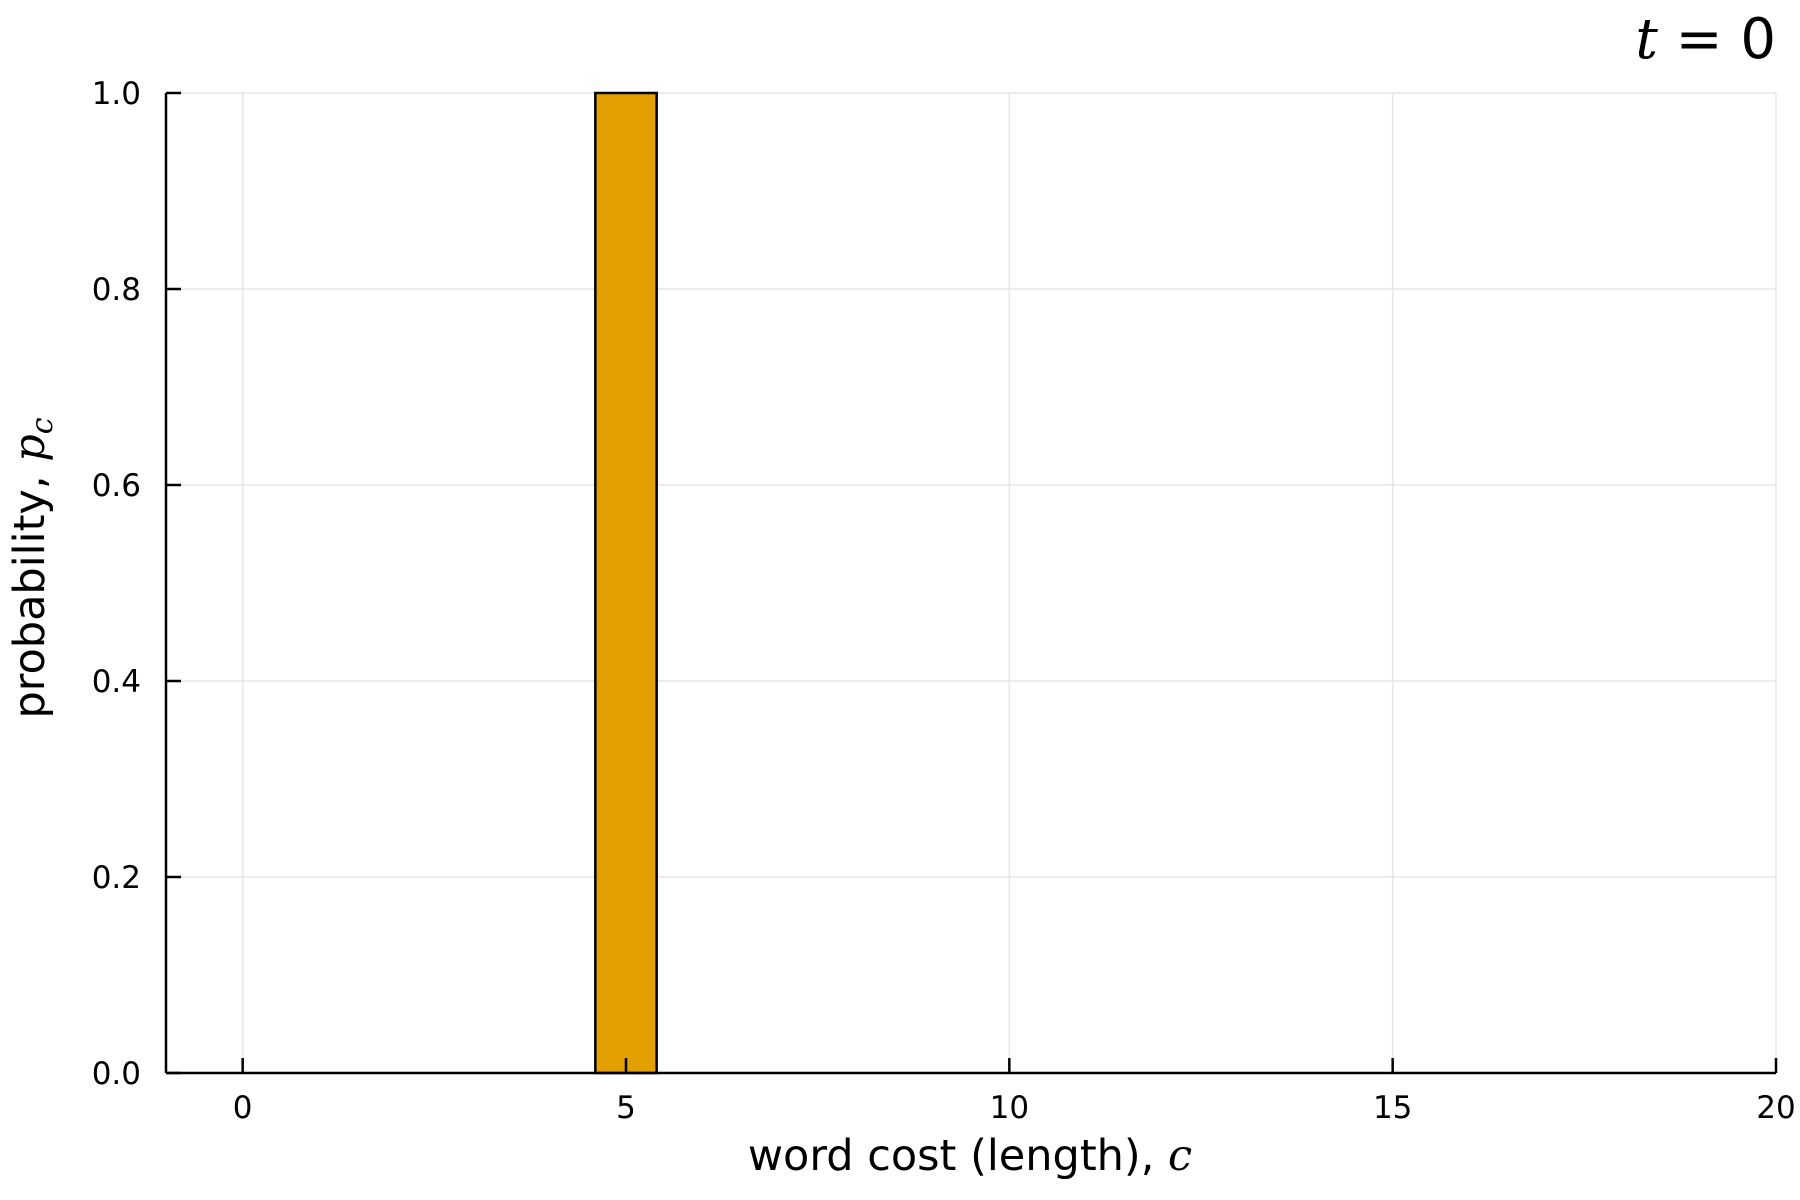  I want to click on y-tick-label: 1.0, so click(116, 94).